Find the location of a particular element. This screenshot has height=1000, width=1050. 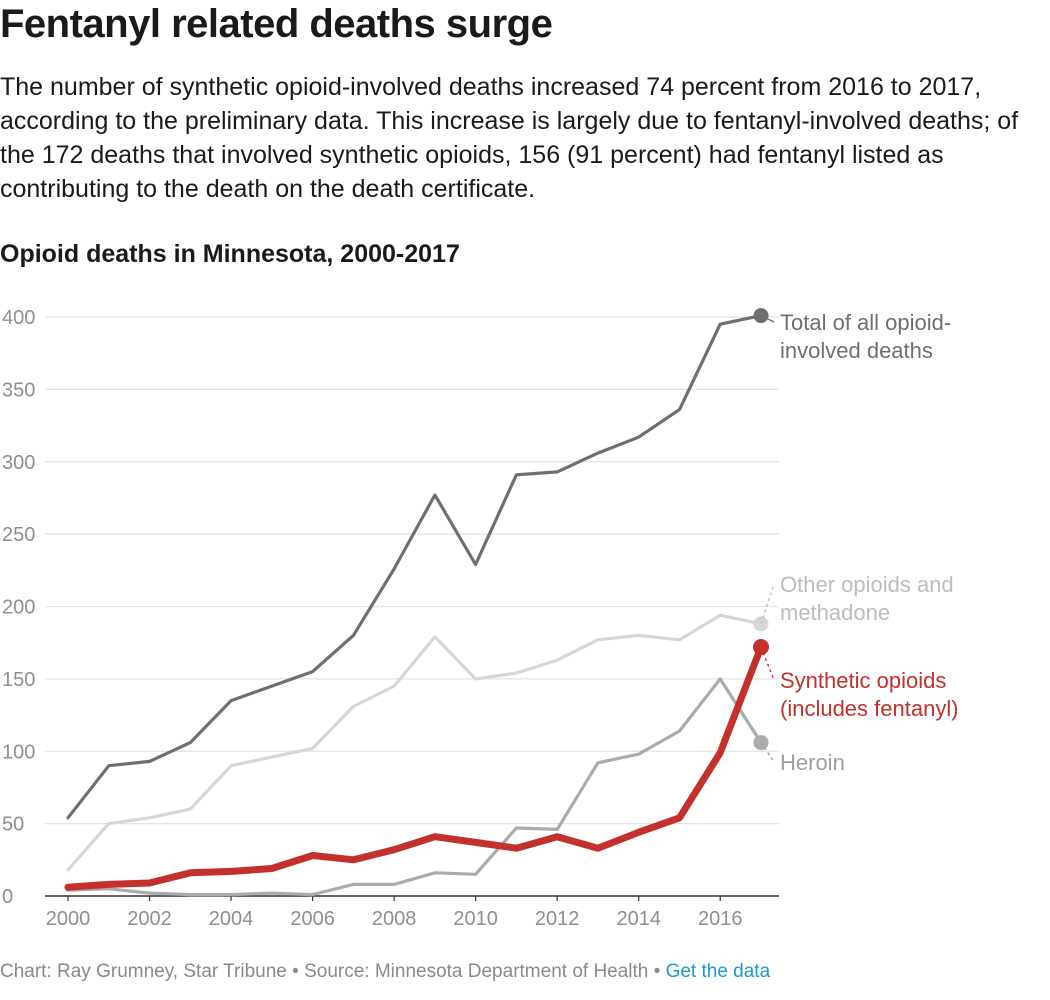

x-tick-label-2006: 2006 is located at coordinates (312, 919).